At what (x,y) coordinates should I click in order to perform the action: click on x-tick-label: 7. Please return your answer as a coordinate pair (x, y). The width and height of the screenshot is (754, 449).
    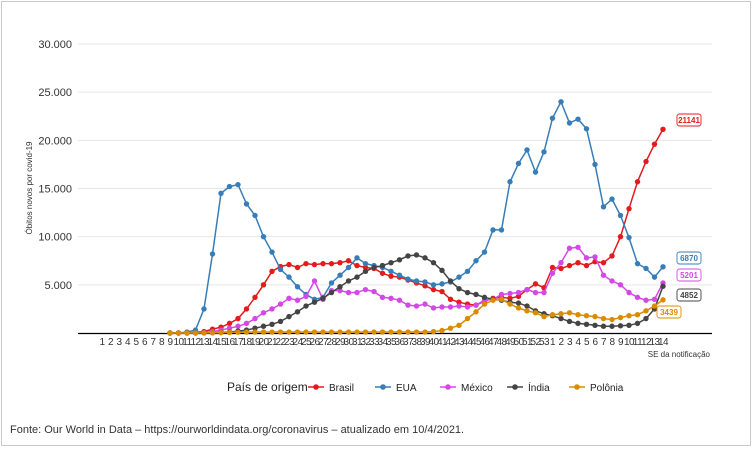
    Looking at the image, I should click on (153, 342).